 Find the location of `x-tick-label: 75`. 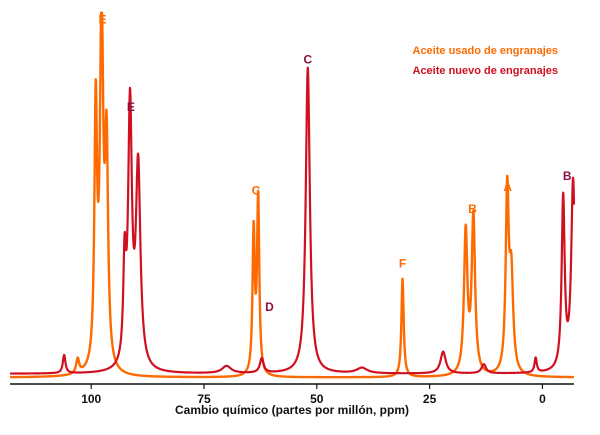

x-tick-label: 75 is located at coordinates (204, 399).